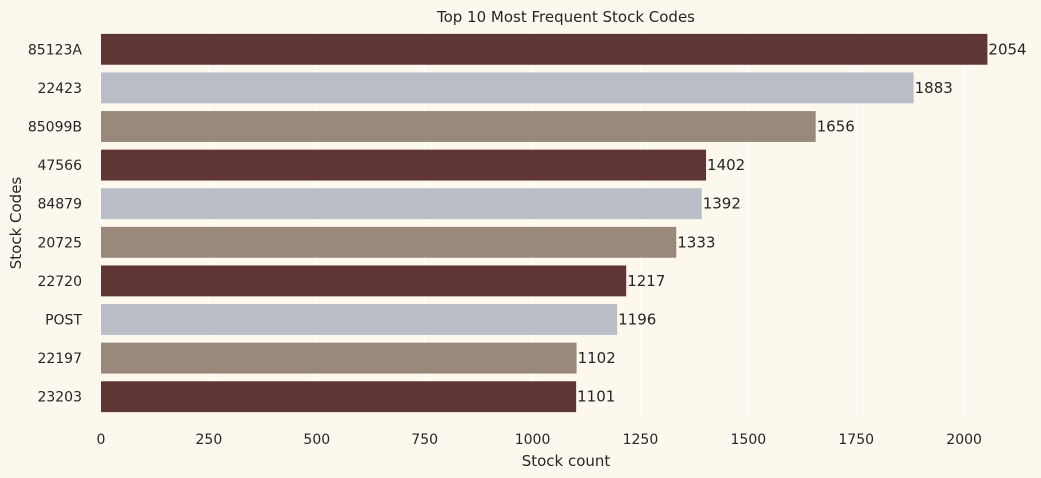 This screenshot has height=478, width=1041. What do you see at coordinates (59, 243) in the screenshot?
I see `y-tick-label: 20725` at bounding box center [59, 243].